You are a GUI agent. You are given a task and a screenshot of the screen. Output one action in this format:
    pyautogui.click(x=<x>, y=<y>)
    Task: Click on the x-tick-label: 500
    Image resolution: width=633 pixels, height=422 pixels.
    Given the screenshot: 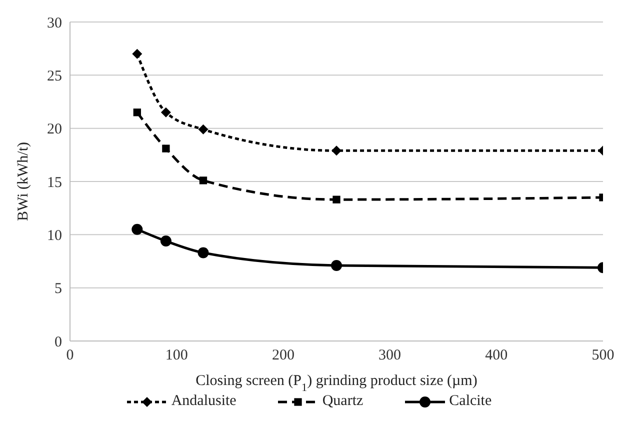 What is the action you would take?
    pyautogui.click(x=603, y=356)
    